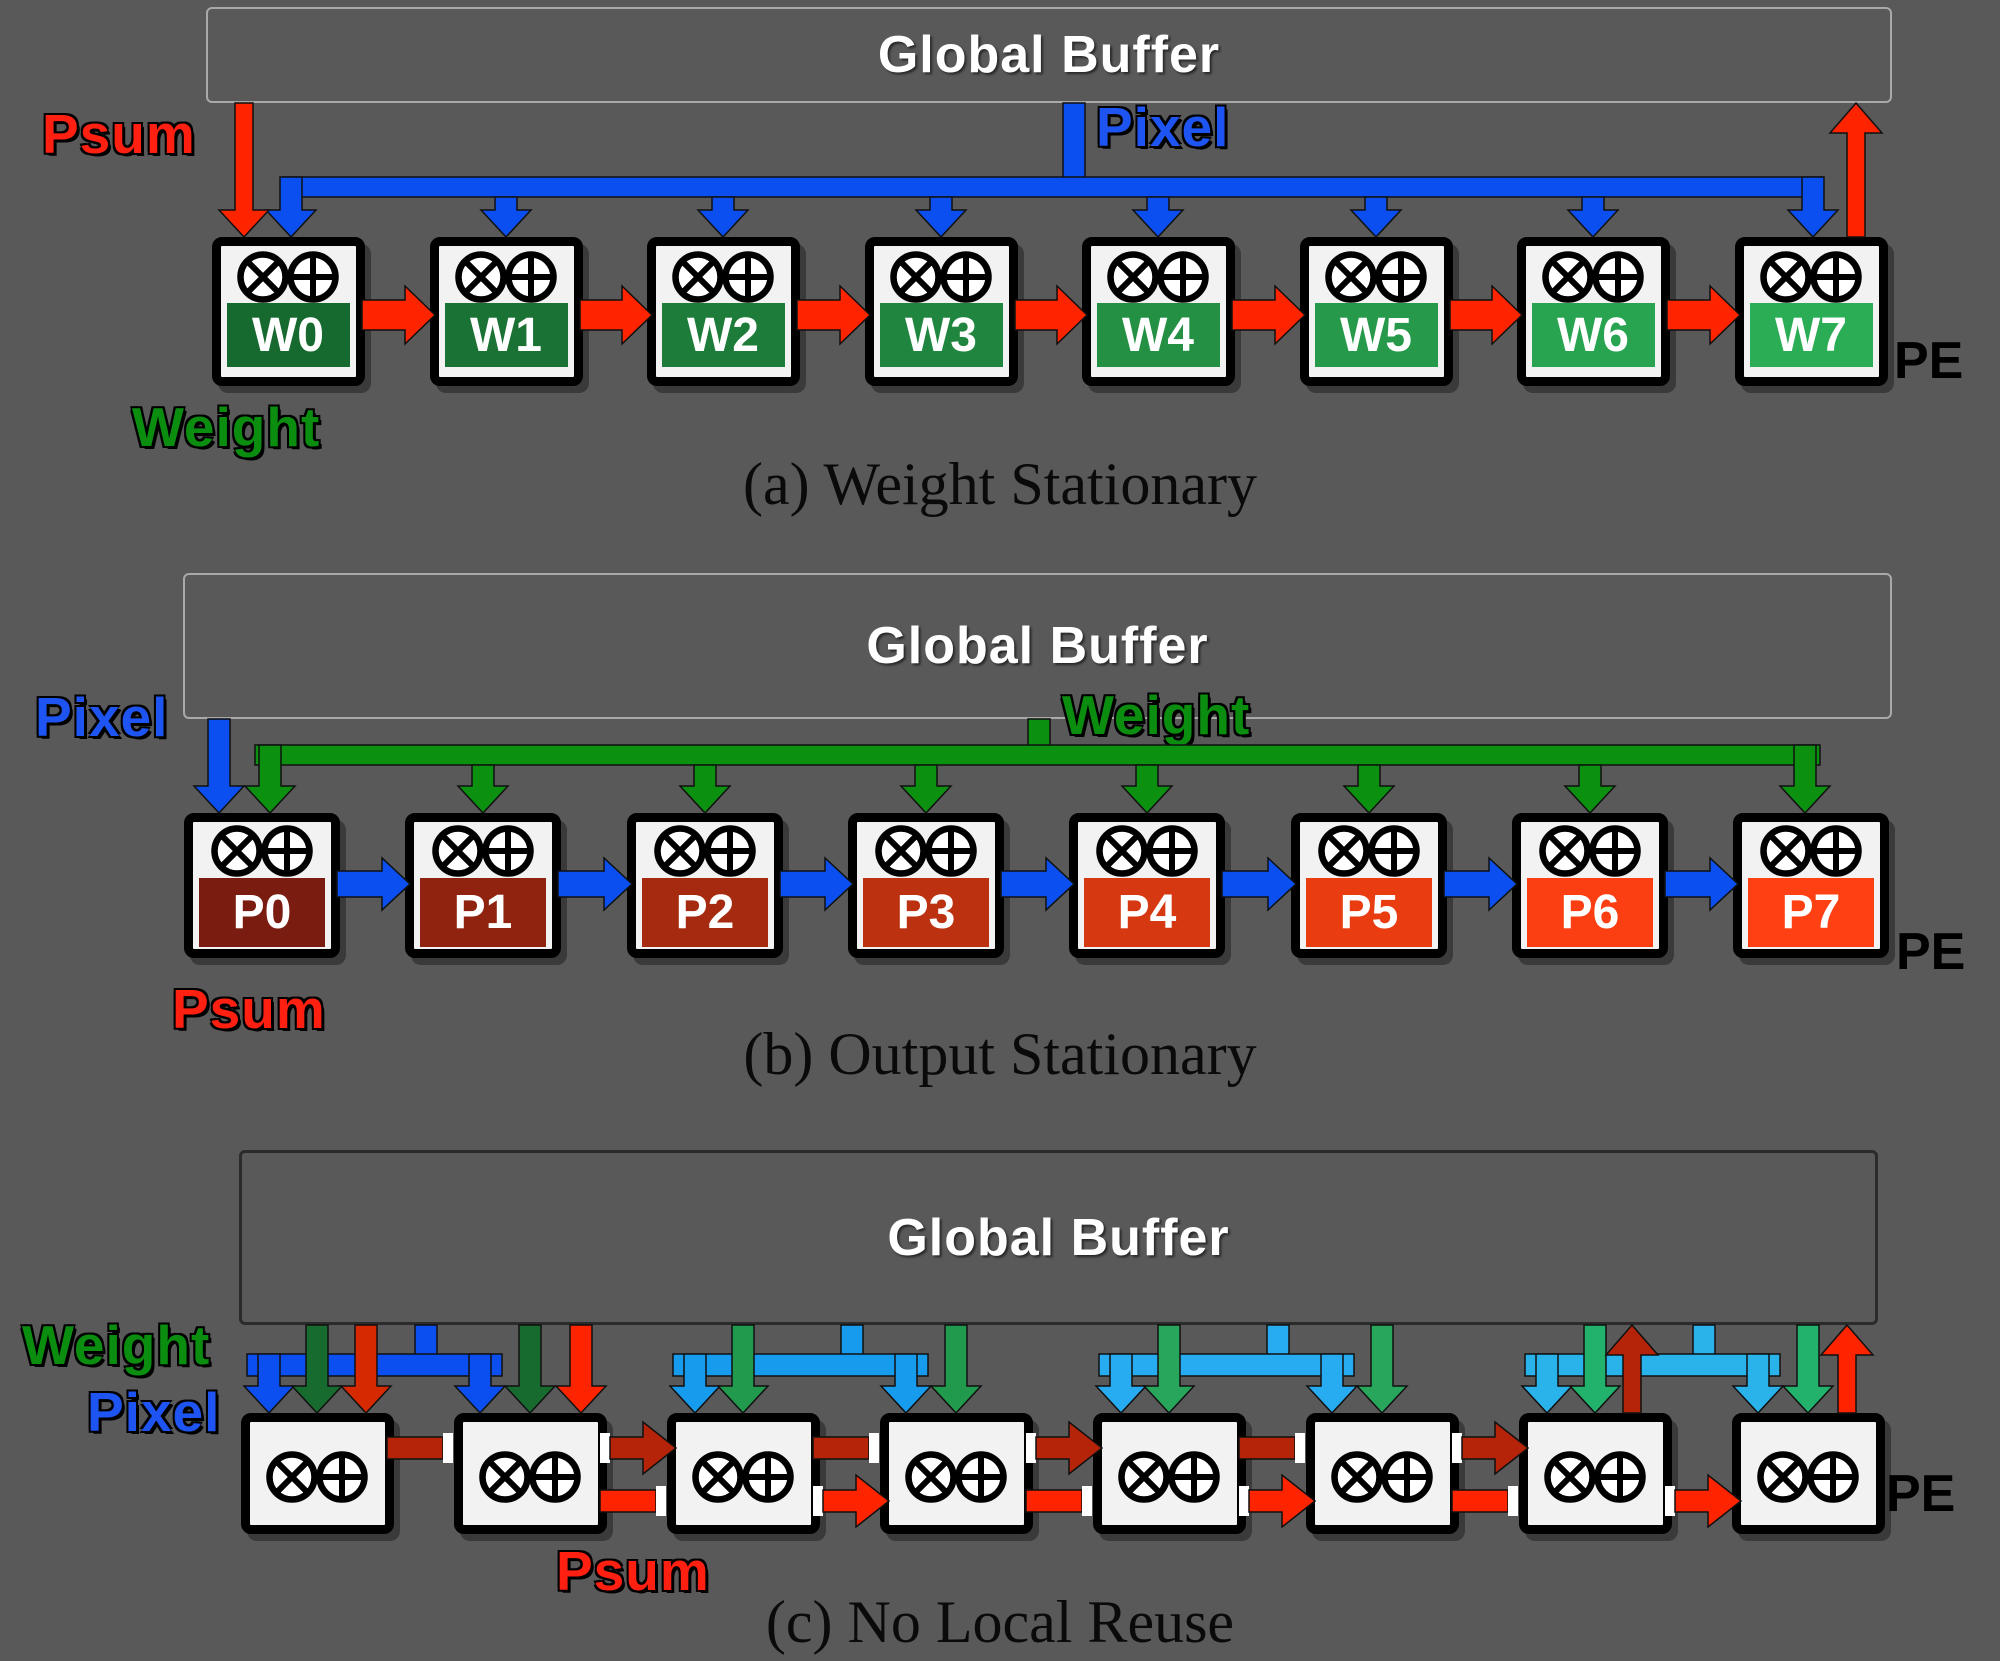 Image resolution: width=2000 pixels, height=1661 pixels. I want to click on pe-box-a-2: W2, so click(723, 311).